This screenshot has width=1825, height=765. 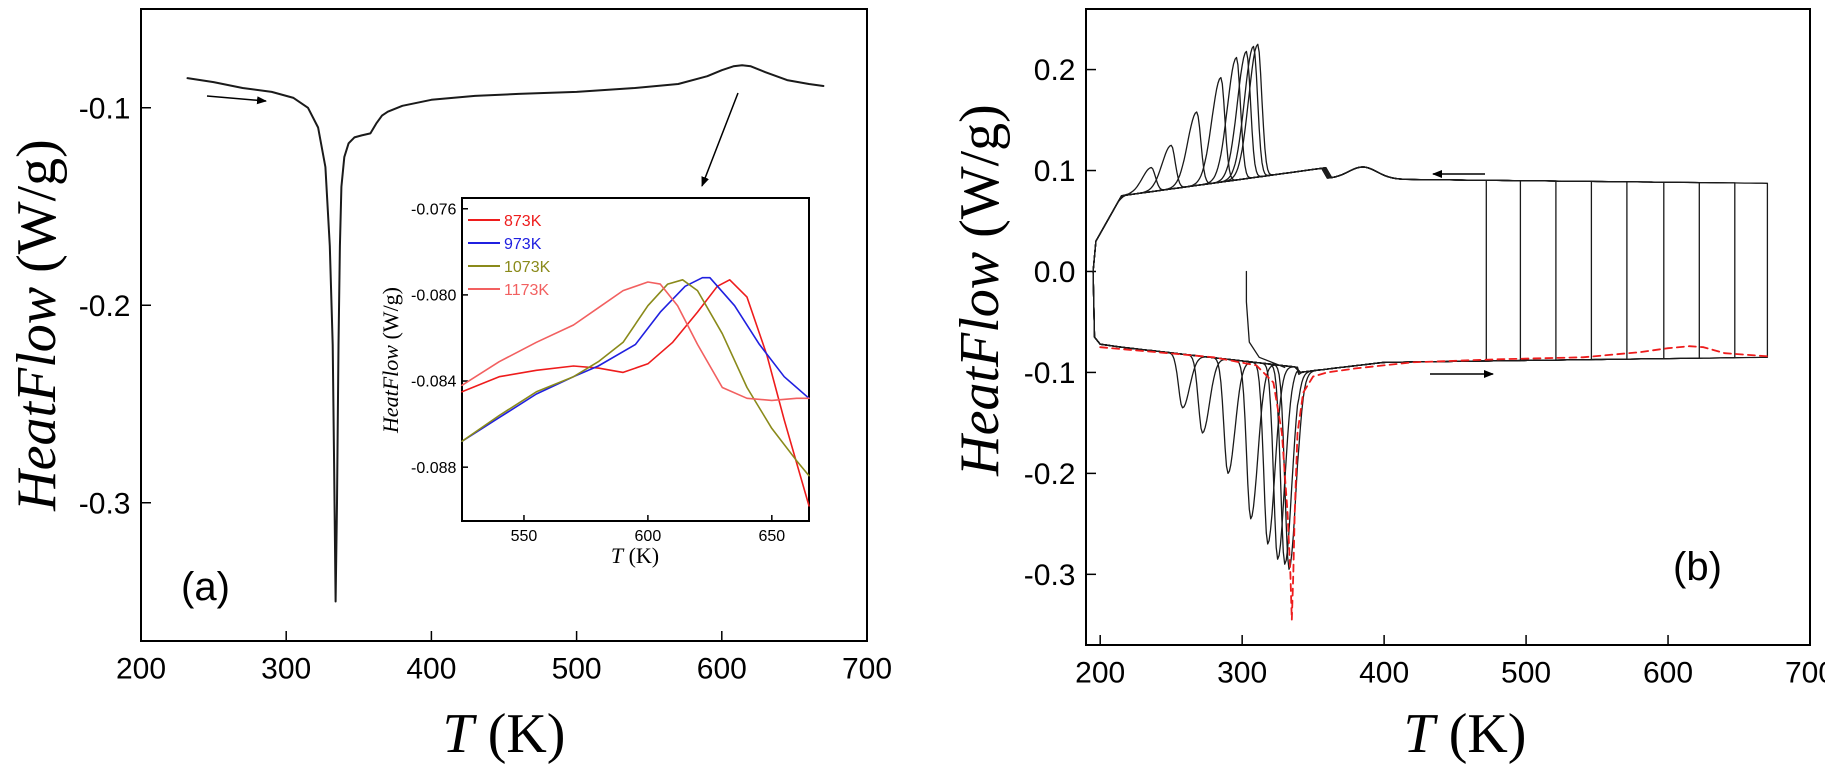 What do you see at coordinates (1055, 272) in the screenshot?
I see `plot-b-ytick-label: 0.0` at bounding box center [1055, 272].